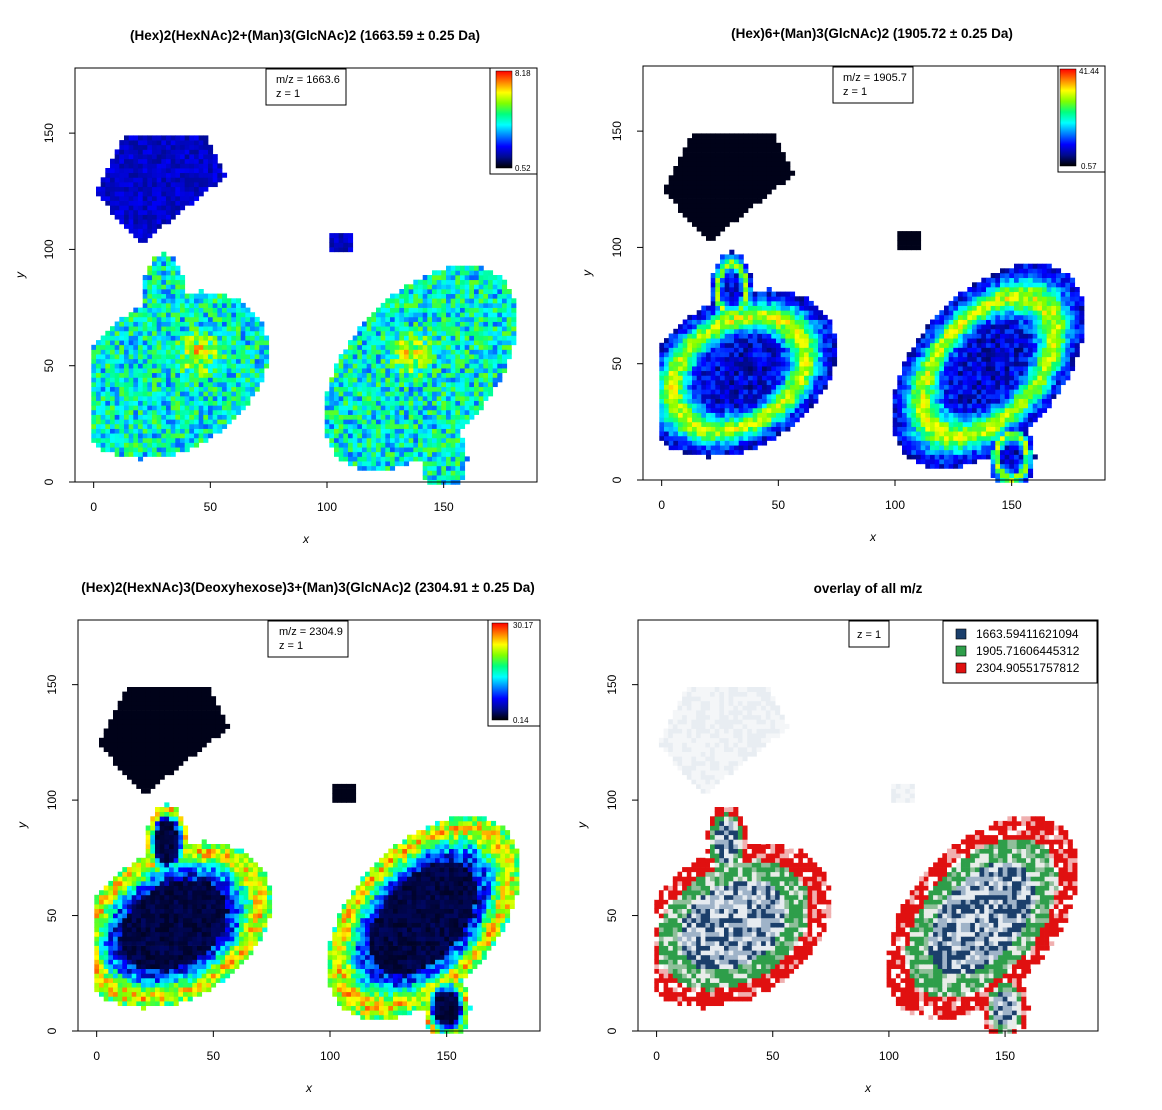 The width and height of the screenshot is (1162, 1110). Describe the element at coordinates (308, 80) in the screenshot. I see `info-box-line-1: m/z = 1663.6` at that location.